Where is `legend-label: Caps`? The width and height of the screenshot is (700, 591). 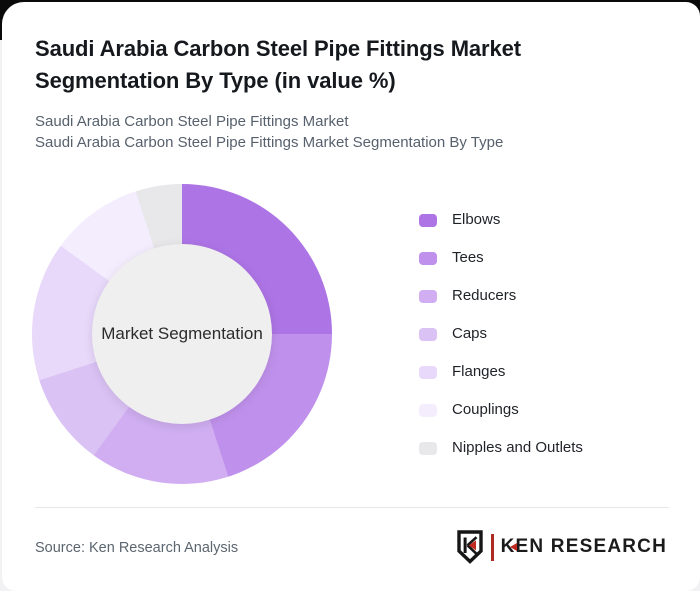 legend-label: Caps is located at coordinates (470, 333).